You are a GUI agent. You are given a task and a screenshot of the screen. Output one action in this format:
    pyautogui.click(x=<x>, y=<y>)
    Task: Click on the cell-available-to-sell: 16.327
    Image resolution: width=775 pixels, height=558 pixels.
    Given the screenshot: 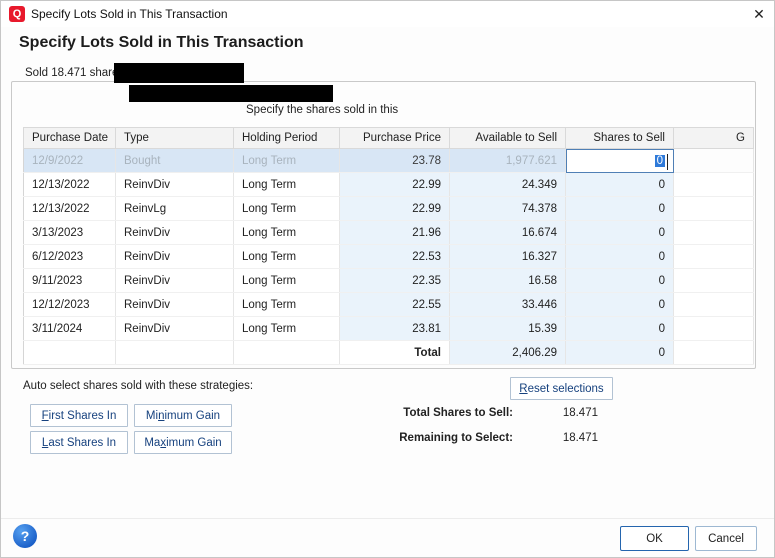 What is the action you would take?
    pyautogui.click(x=507, y=256)
    